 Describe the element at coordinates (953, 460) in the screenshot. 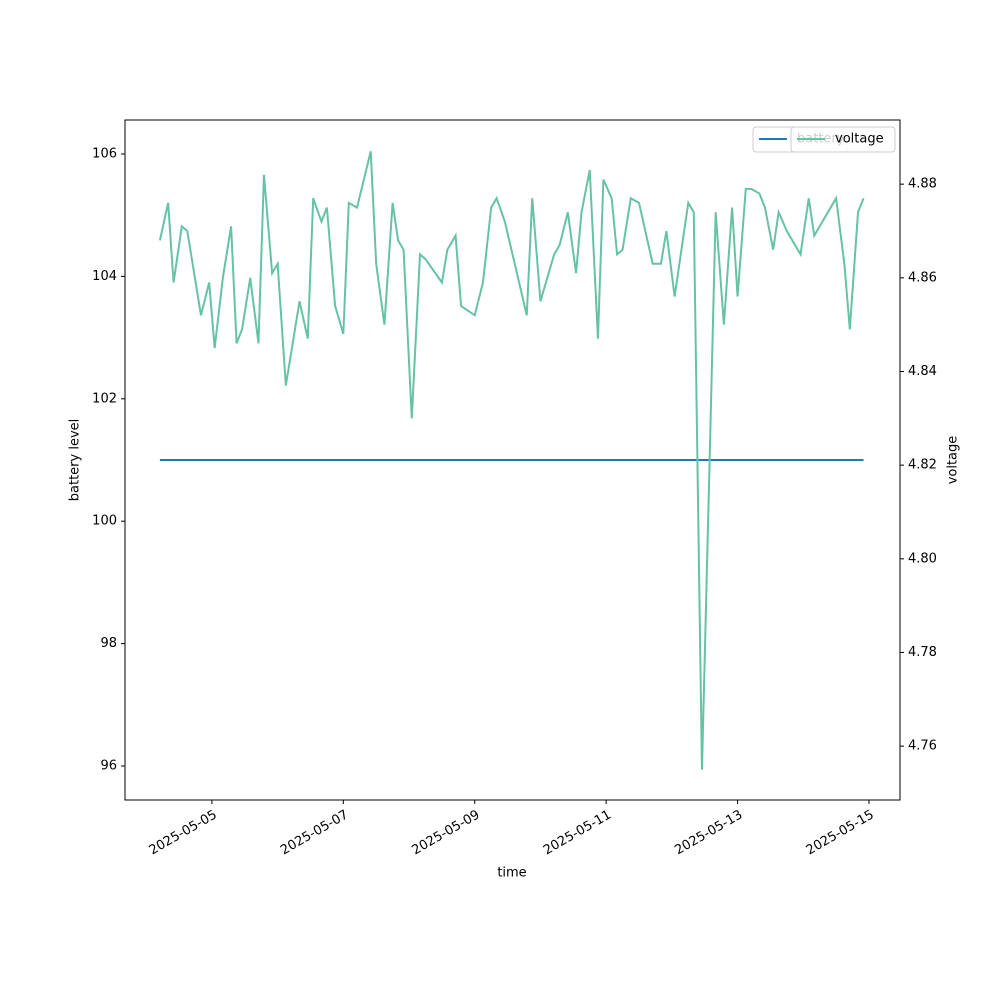

I see `y2-axis-label: voltage` at that location.